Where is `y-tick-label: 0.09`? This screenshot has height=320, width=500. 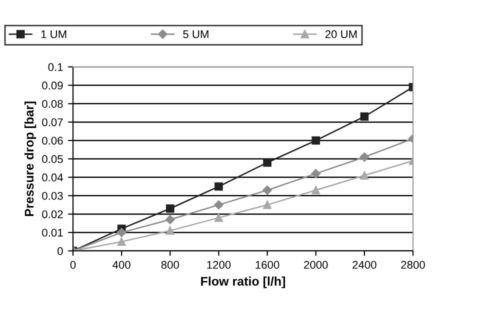
y-tick-label: 0.09 is located at coordinates (52, 86).